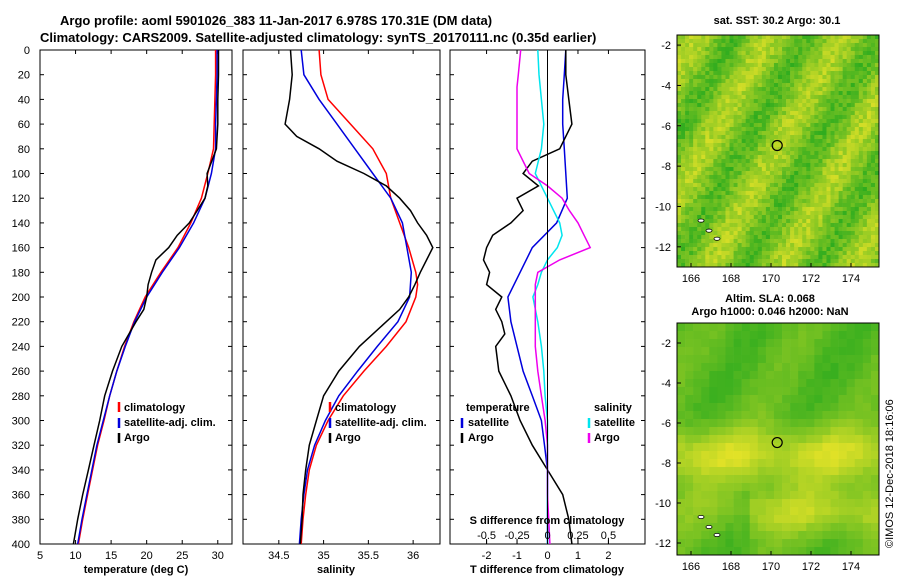  I want to click on x2-tick-label: -0.25, so click(516, 536).